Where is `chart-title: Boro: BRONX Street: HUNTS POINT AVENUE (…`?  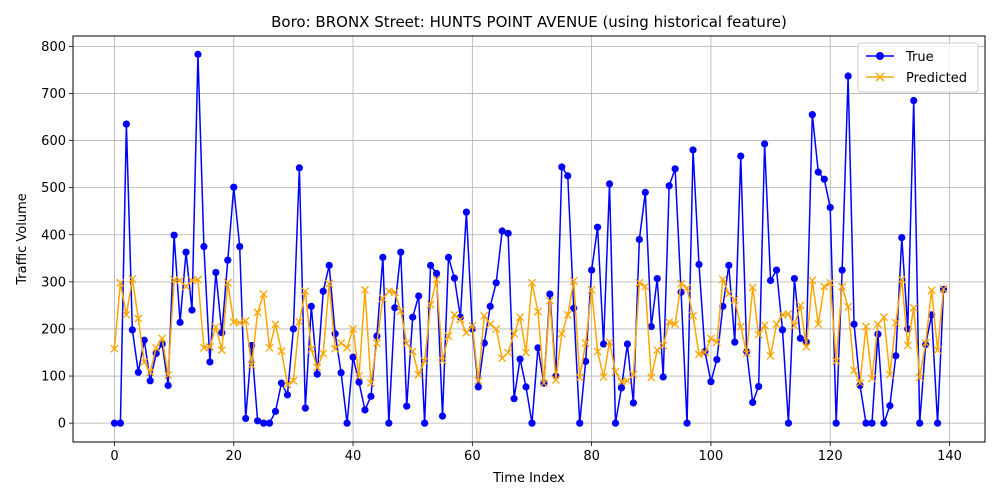 chart-title: Boro: BRONX Street: HUNTS POINT AVENUE (… is located at coordinates (529, 22).